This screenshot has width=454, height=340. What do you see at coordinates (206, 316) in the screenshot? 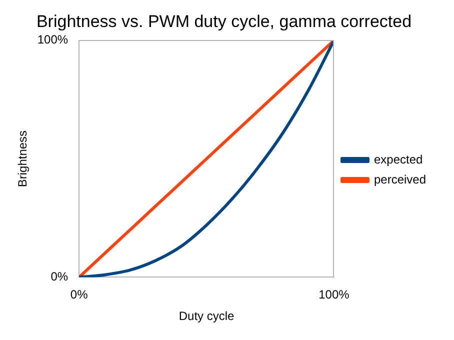
I see `x-axis-title: Duty cycle` at bounding box center [206, 316].